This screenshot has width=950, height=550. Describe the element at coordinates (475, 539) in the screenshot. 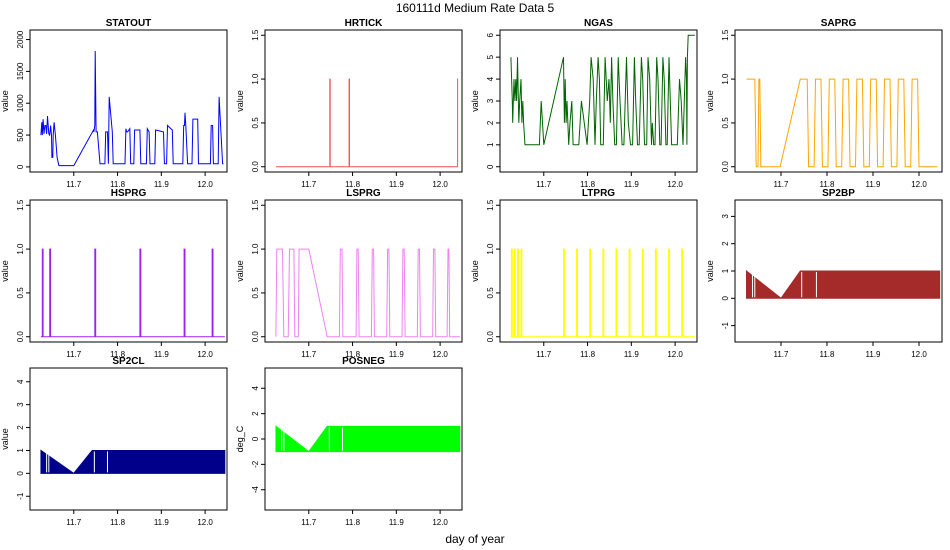

I see `figure-x-axis-label: day of year` at that location.